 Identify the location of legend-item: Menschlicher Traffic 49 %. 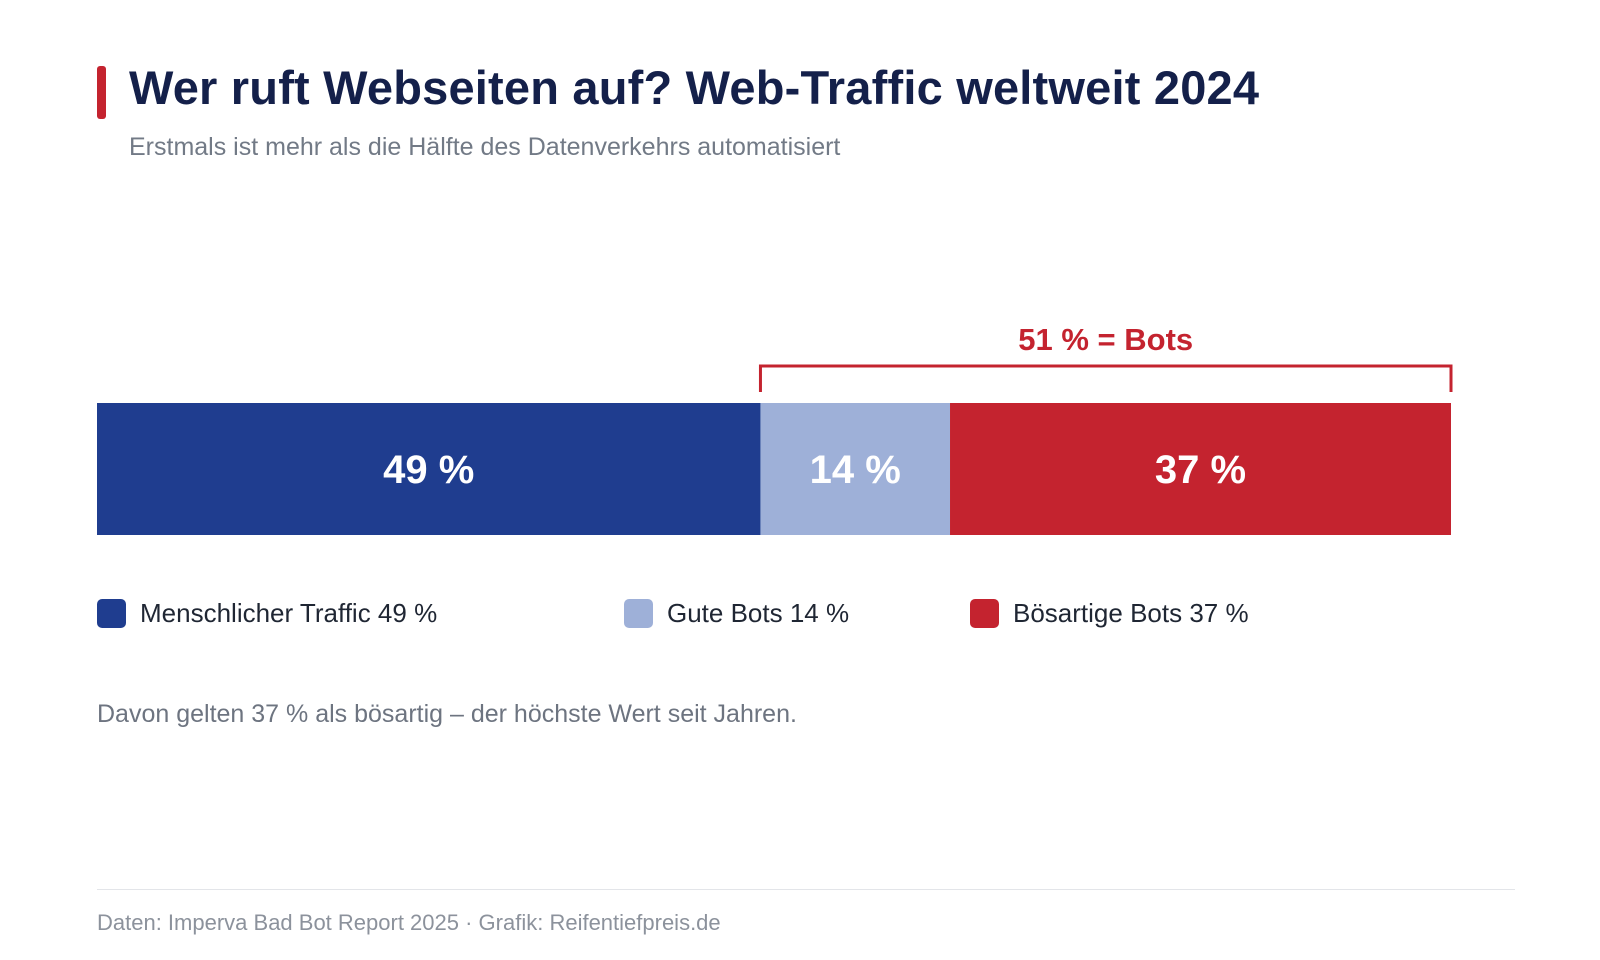
(267, 613).